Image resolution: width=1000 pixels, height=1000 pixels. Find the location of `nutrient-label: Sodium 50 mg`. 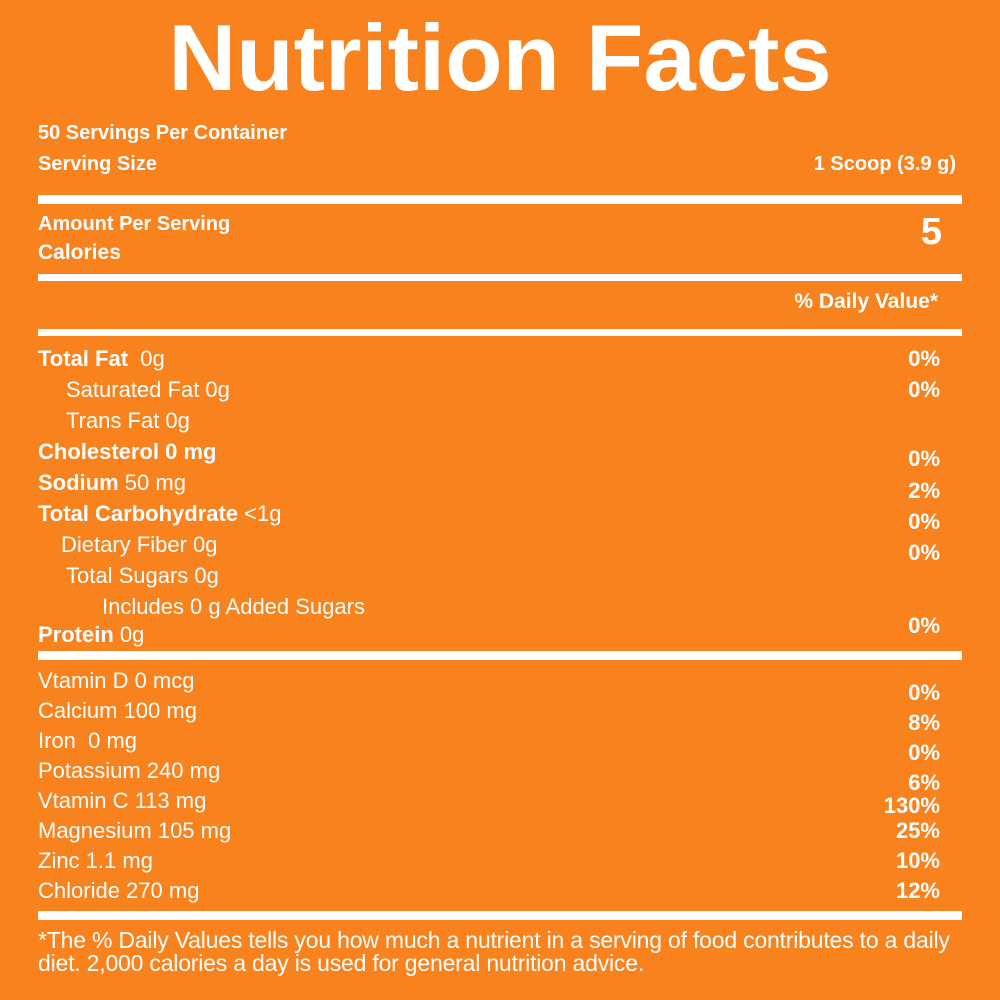

nutrient-label: Sodium 50 mg is located at coordinates (112, 482).